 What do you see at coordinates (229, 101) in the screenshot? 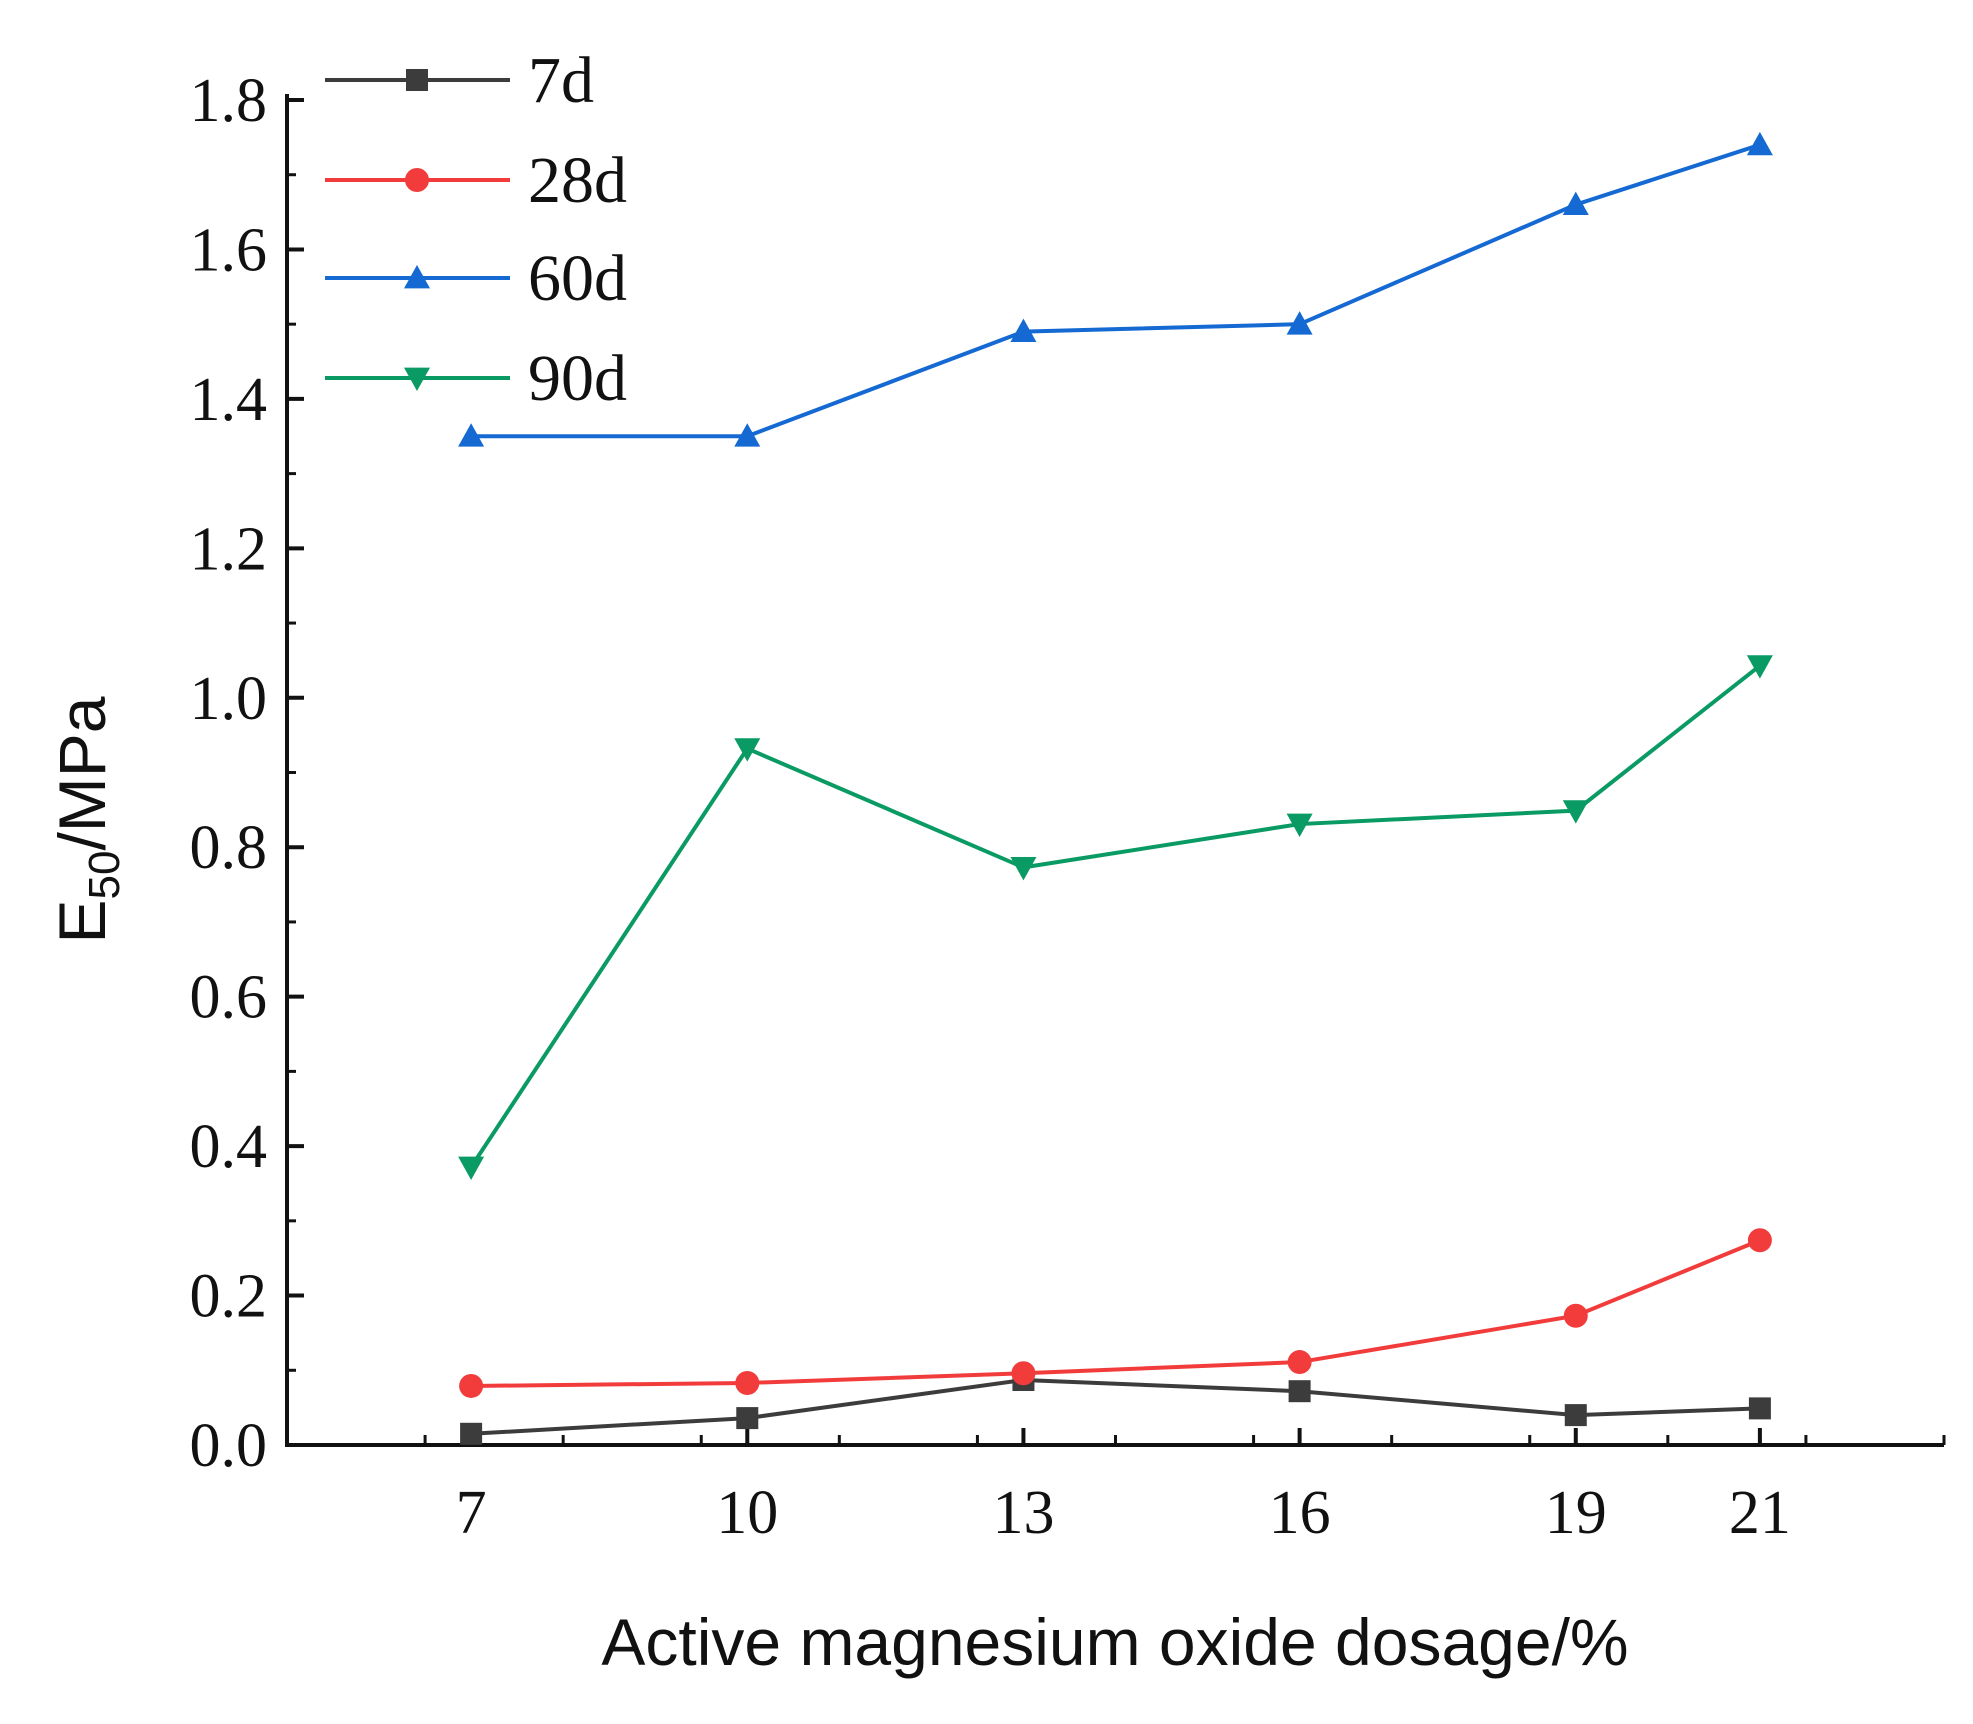
I see `y-tick-label: 1.8` at bounding box center [229, 101].